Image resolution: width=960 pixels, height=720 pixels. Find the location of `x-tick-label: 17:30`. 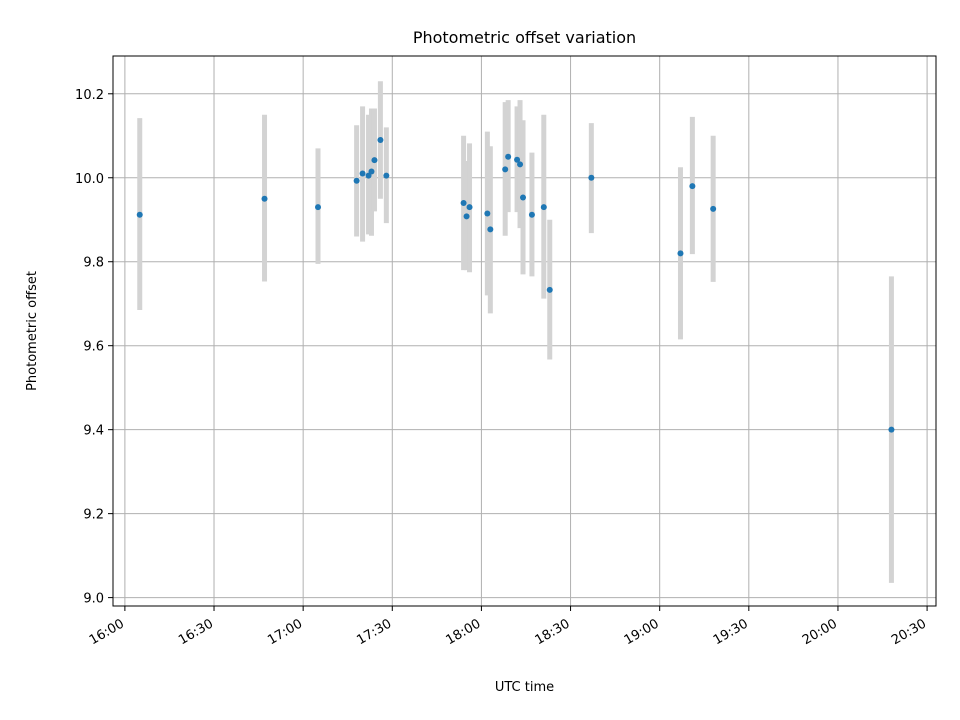

x-tick-label: 17:30 is located at coordinates (374, 632).